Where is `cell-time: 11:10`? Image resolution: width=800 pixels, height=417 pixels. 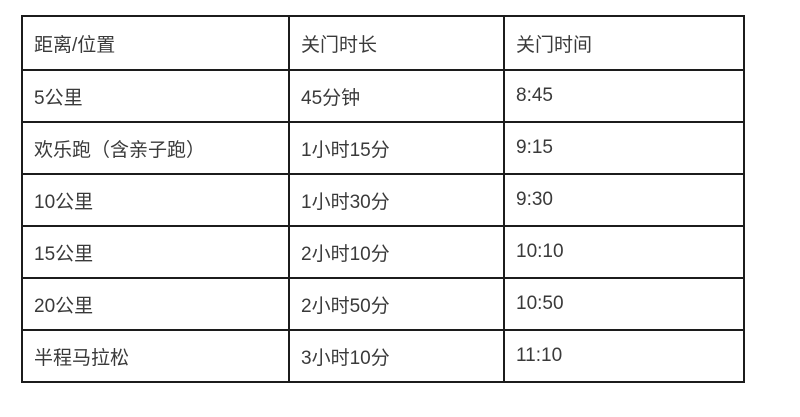 cell-time: 11:10 is located at coordinates (624, 356).